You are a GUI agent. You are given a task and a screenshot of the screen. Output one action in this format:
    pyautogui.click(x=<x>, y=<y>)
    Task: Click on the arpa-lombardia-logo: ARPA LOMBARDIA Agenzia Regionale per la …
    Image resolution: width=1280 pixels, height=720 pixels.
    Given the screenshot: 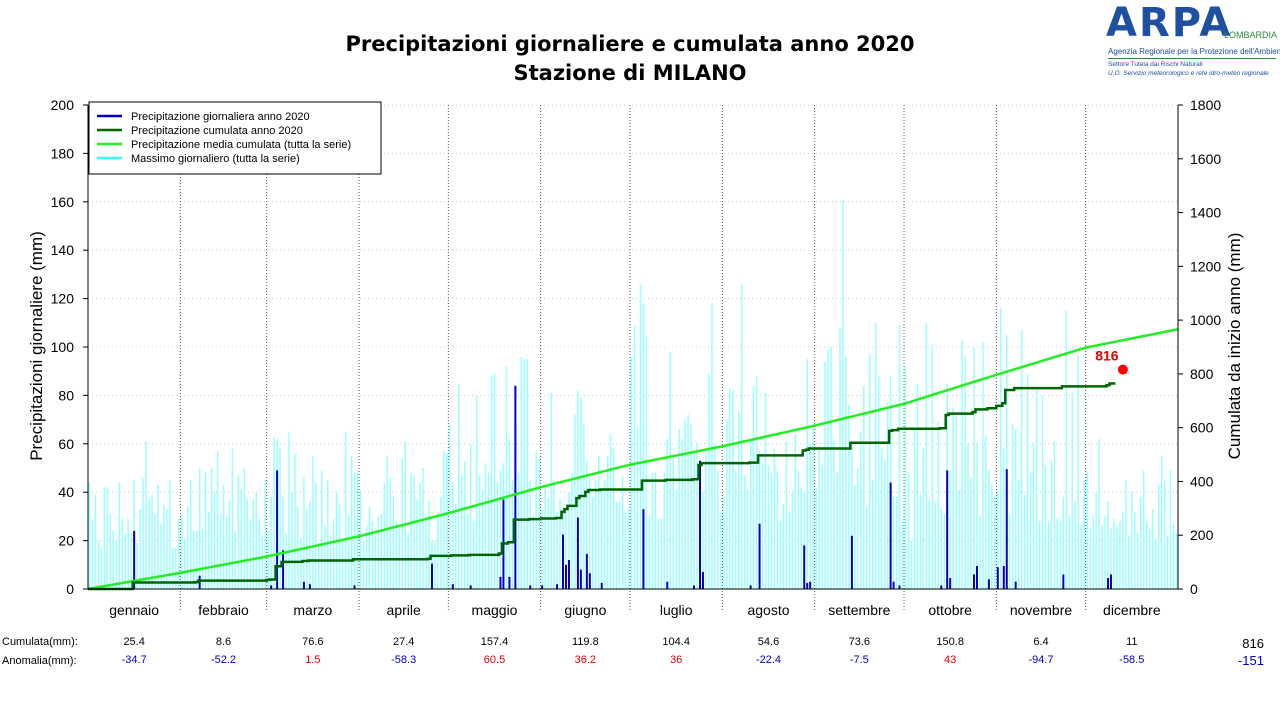 What is the action you would take?
    pyautogui.click(x=1192, y=41)
    